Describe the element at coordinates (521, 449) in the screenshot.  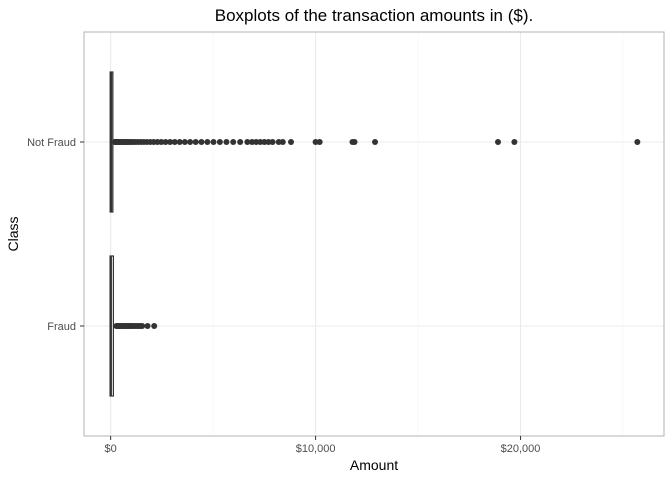
I see `x-tick-label: $20,000` at that location.